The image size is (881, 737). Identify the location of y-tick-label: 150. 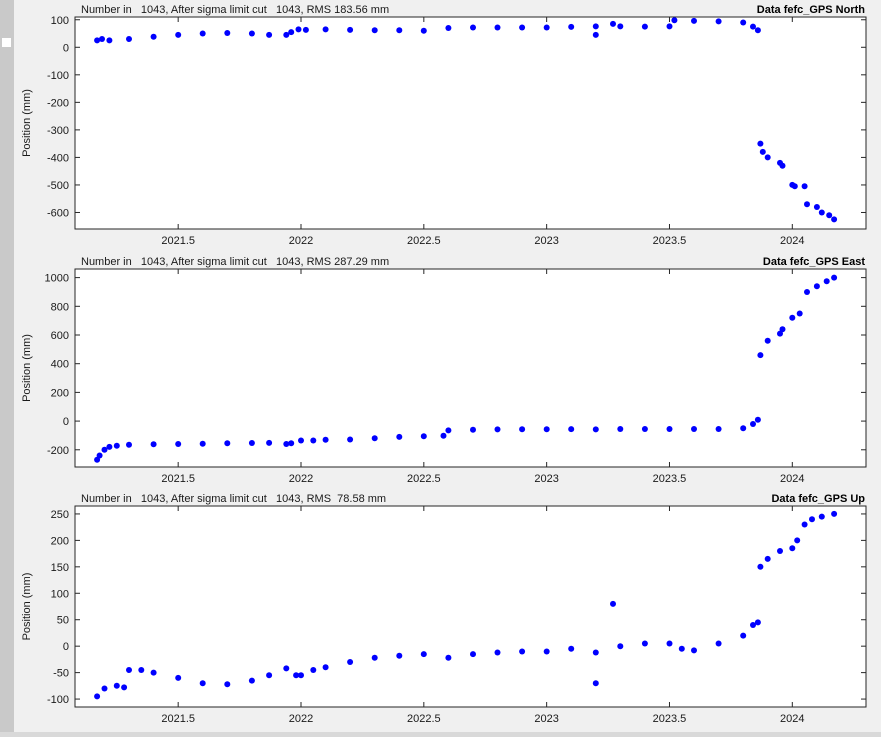
(60, 568).